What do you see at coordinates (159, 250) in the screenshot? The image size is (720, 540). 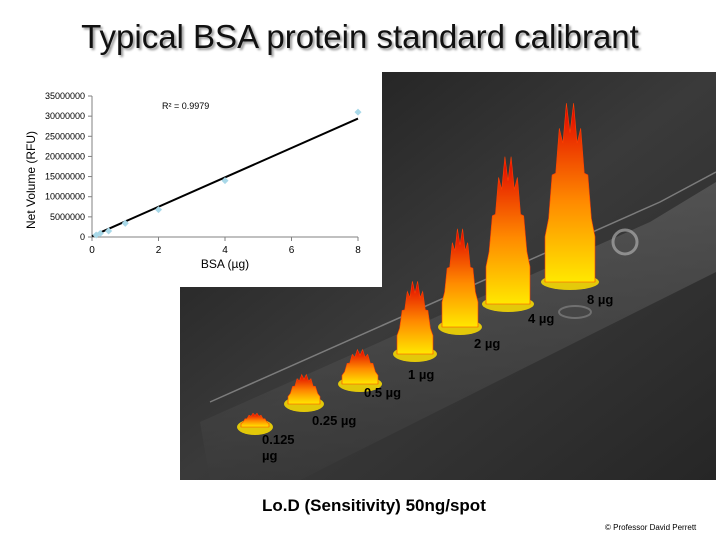 I see `x-tick-label: 2` at bounding box center [159, 250].